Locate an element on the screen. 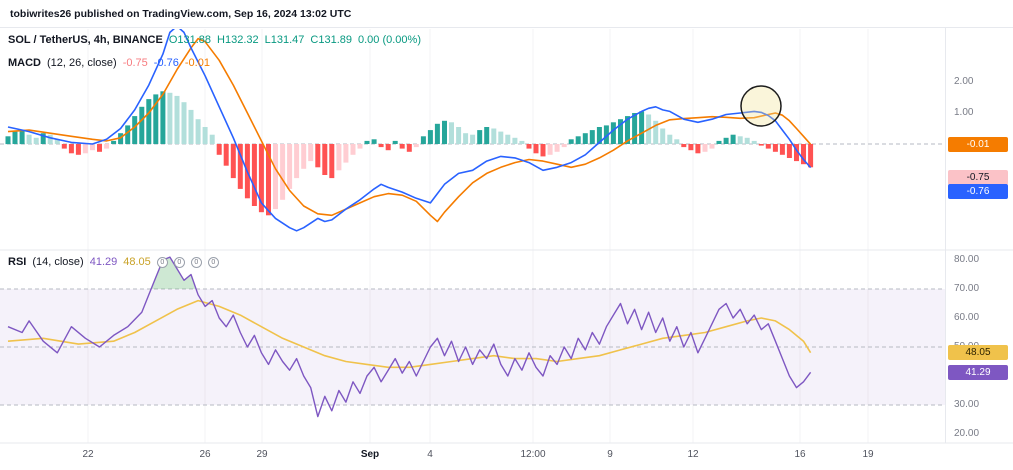  time-axis-label: Sep is located at coordinates (370, 454).